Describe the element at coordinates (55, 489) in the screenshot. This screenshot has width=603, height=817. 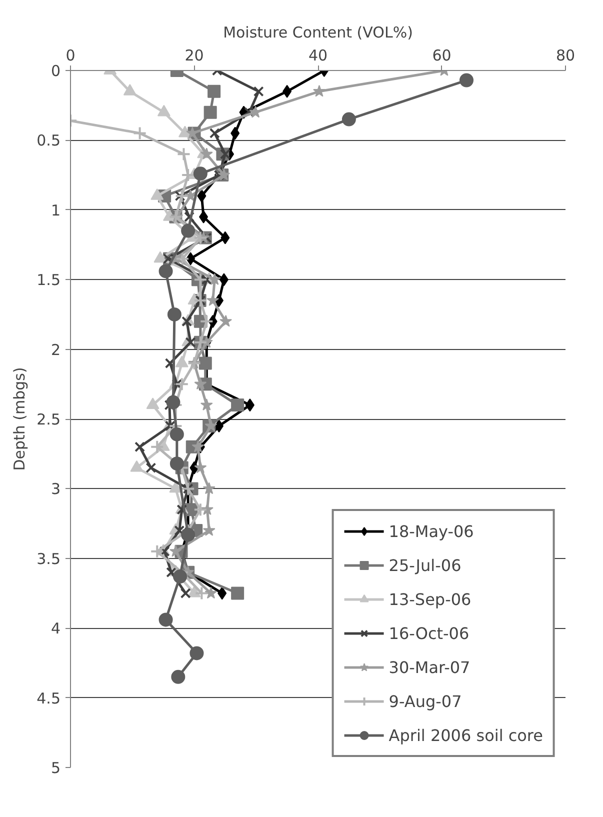
I see `y-tick-label: 3` at that location.